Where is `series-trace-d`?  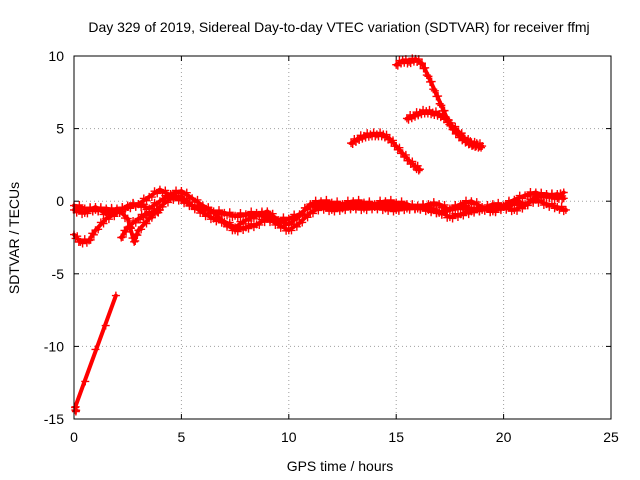 series-trace-d is located at coordinates (140, 223).